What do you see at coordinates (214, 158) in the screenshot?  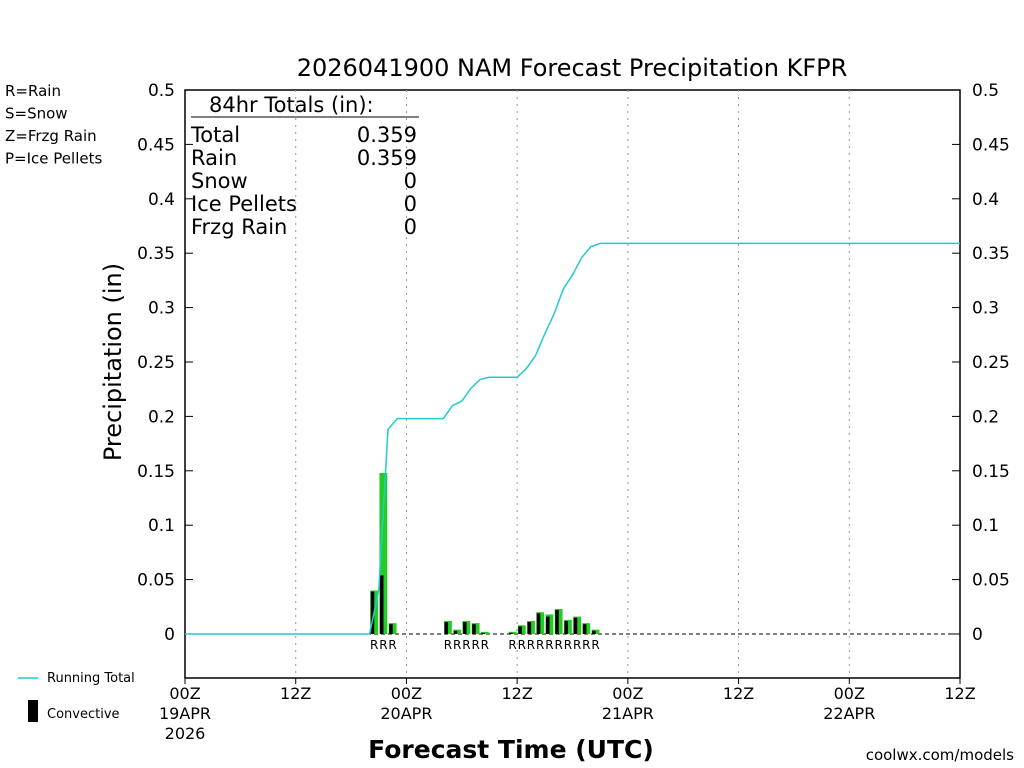 I see `totals-row-label: Rain` at bounding box center [214, 158].